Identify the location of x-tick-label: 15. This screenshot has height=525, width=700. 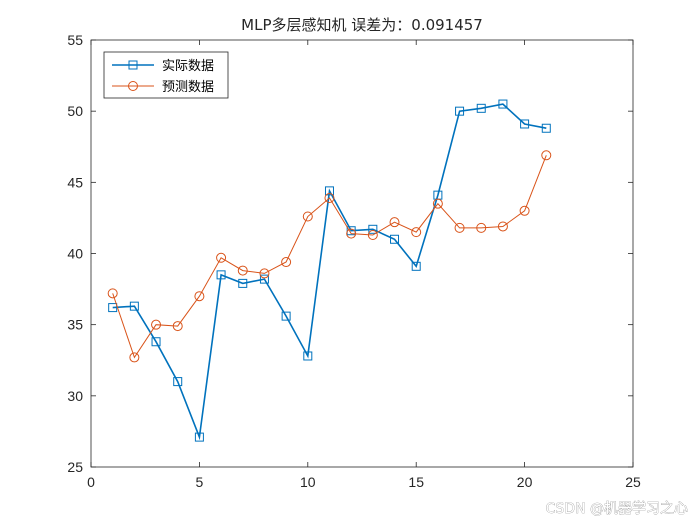
(416, 482).